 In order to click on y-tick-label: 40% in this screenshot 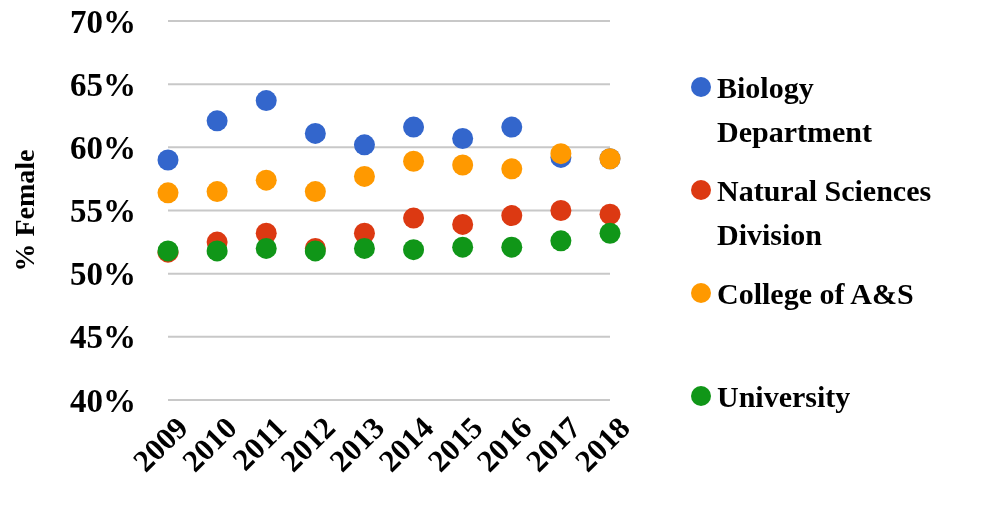, I will do `click(103, 400)`.